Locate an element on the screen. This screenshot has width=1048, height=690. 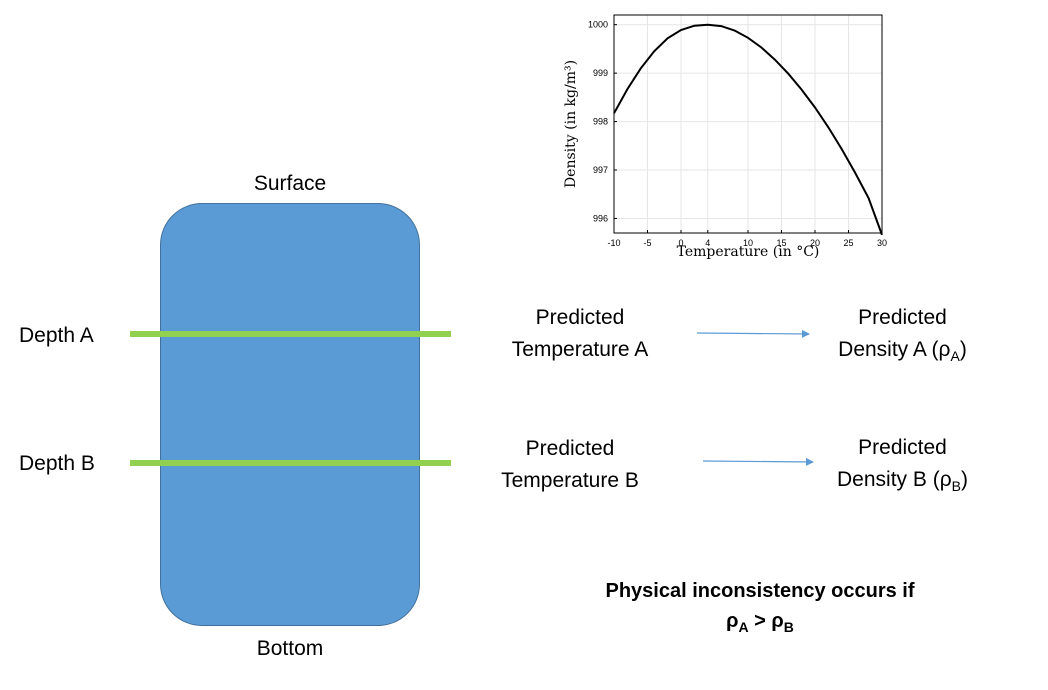
y-tick-label: 998 is located at coordinates (600, 122).